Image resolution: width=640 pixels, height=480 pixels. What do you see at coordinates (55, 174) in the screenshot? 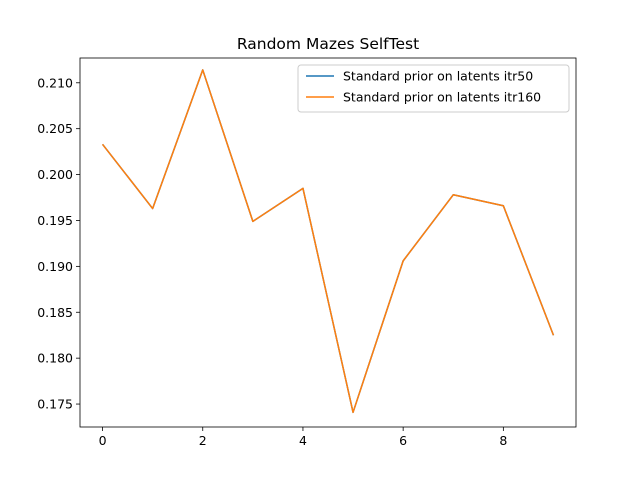
I see `y-tick-label: 0.200` at bounding box center [55, 174].